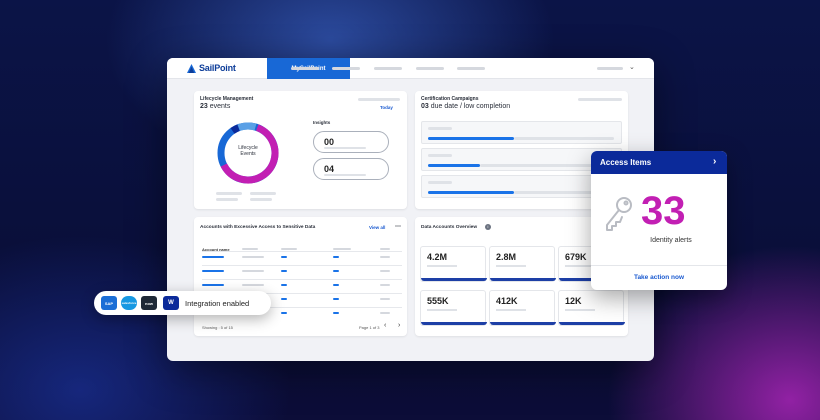 This screenshot has height=420, width=820. Describe the element at coordinates (217, 303) in the screenshot. I see `integration-label: Integration enabled` at that location.